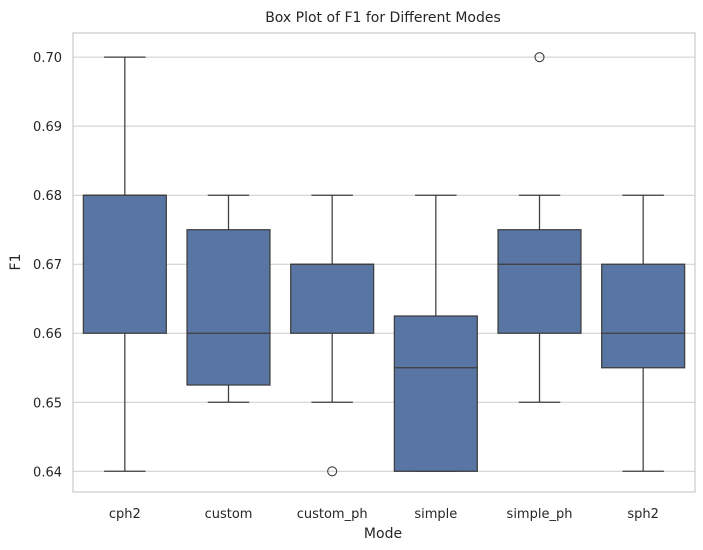  What do you see at coordinates (384, 514) in the screenshot?
I see `x-tick-labels: cph2 custom custom_ph simple simple_ph sph2` at bounding box center [384, 514].